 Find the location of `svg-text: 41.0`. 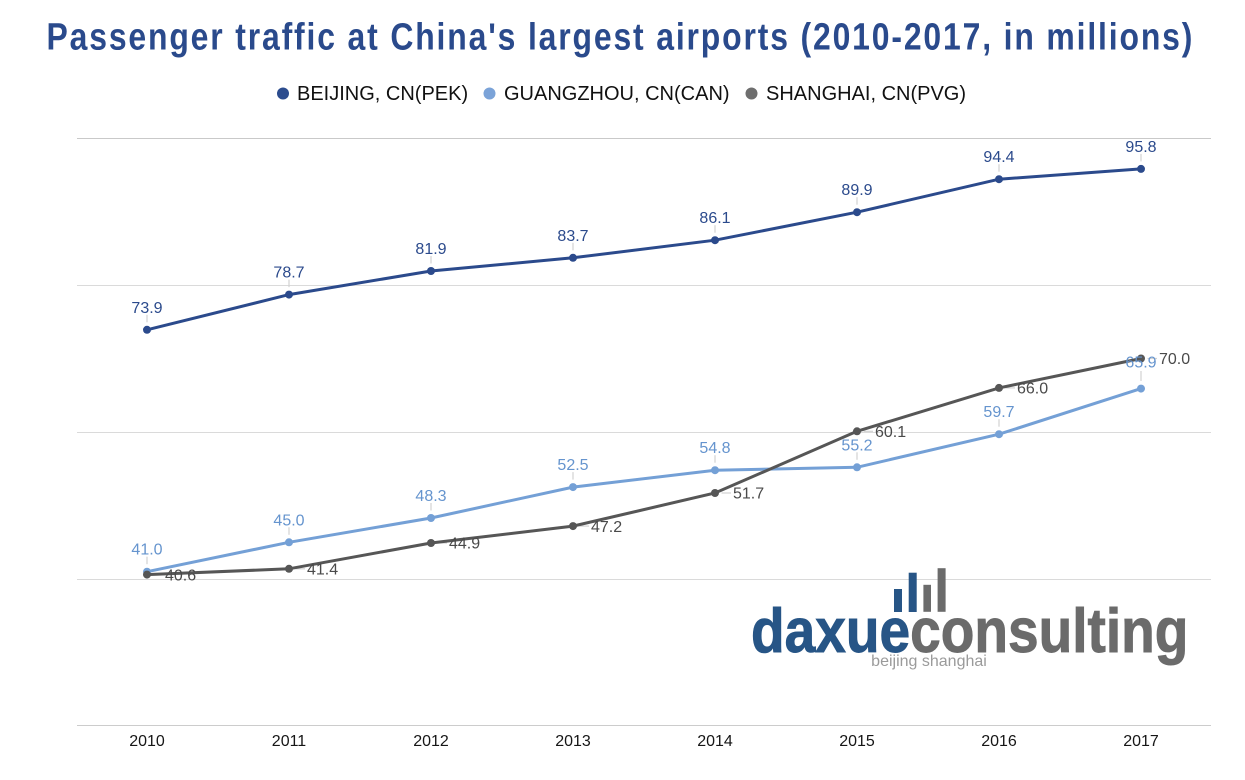

svg-text: 41.0 is located at coordinates (146, 550).